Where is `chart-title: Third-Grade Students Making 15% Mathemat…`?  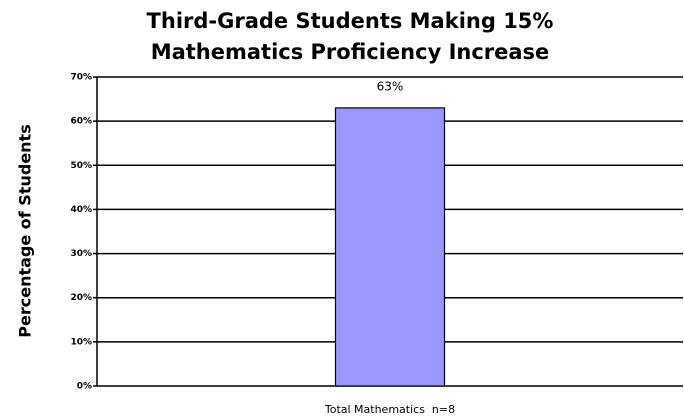
chart-title: Third-Grade Students Making 15% Mathemat… is located at coordinates (350, 36).